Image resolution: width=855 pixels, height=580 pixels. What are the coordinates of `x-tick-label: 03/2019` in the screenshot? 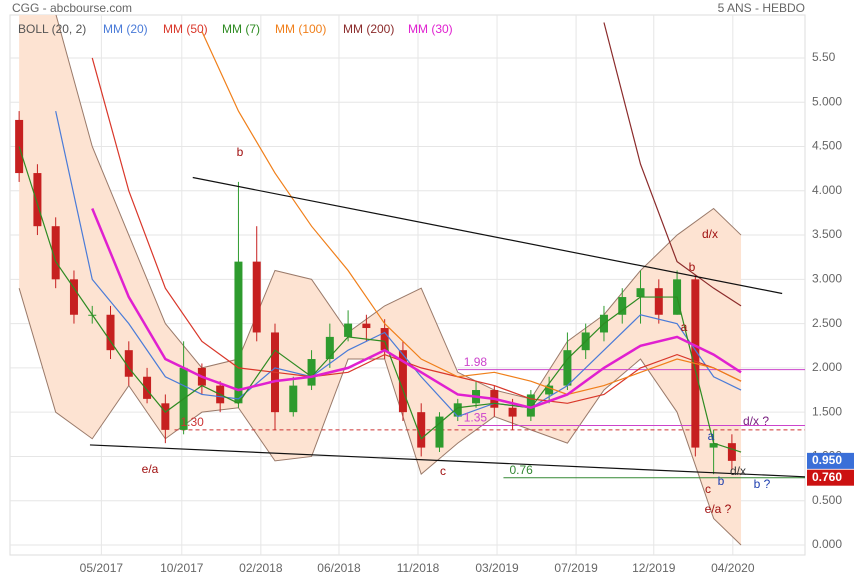 It's located at (497, 568).